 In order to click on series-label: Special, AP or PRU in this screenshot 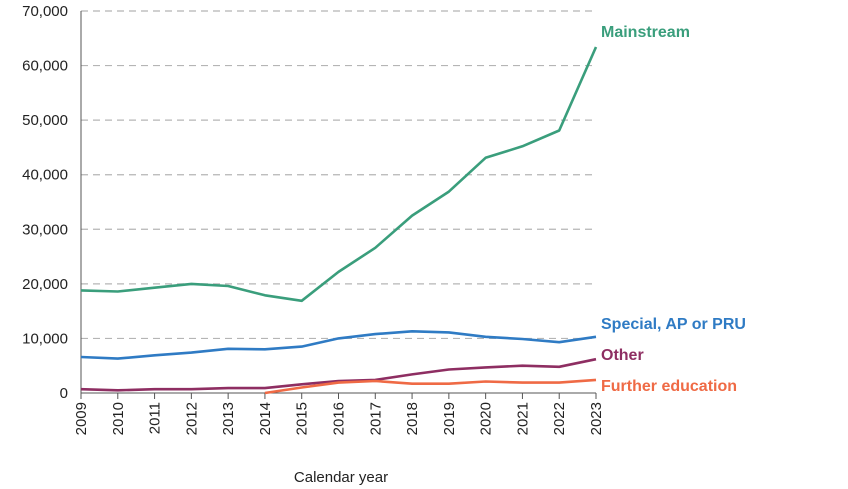, I will do `click(673, 324)`.